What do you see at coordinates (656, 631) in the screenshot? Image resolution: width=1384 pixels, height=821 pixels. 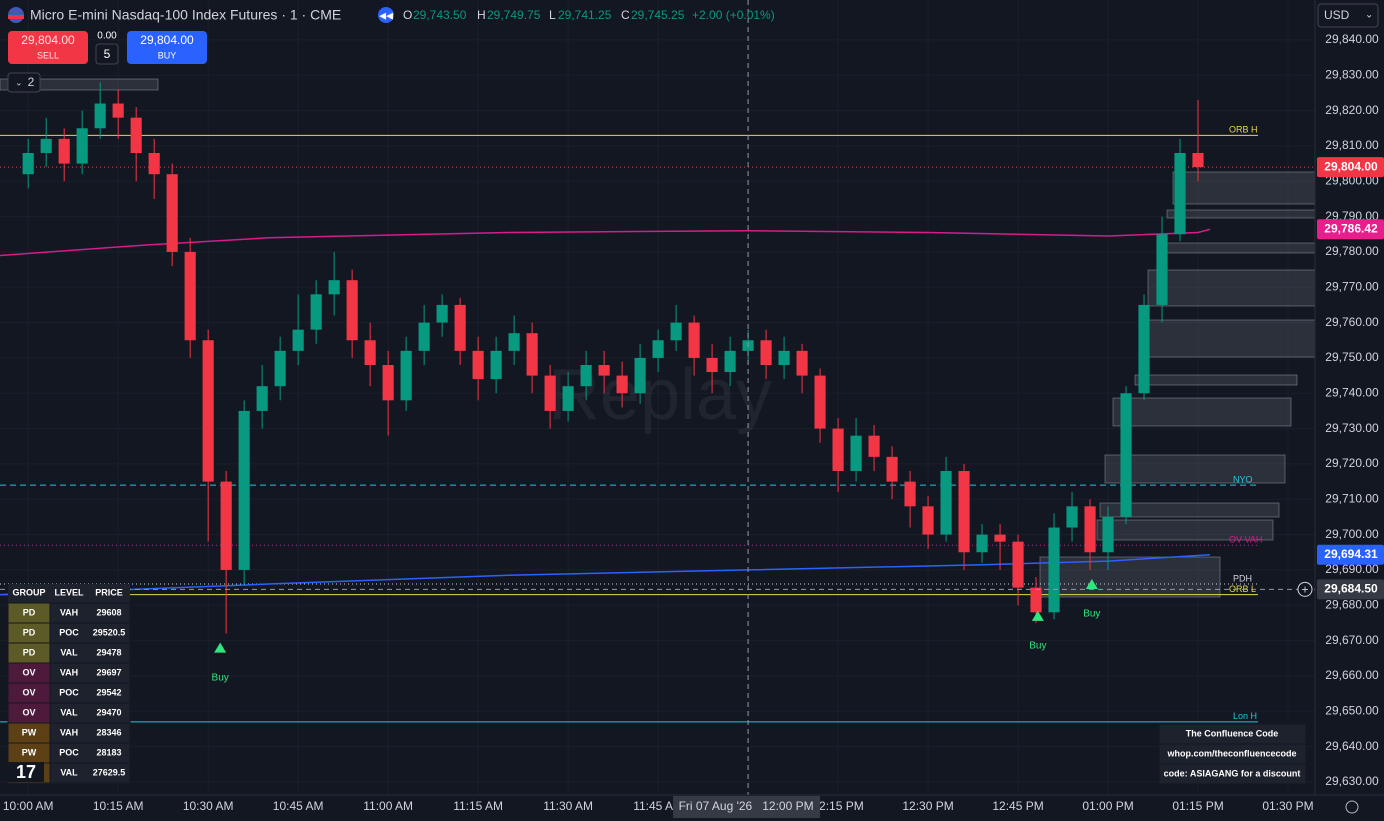 I see `signals: Buy Buy Buy` at bounding box center [656, 631].